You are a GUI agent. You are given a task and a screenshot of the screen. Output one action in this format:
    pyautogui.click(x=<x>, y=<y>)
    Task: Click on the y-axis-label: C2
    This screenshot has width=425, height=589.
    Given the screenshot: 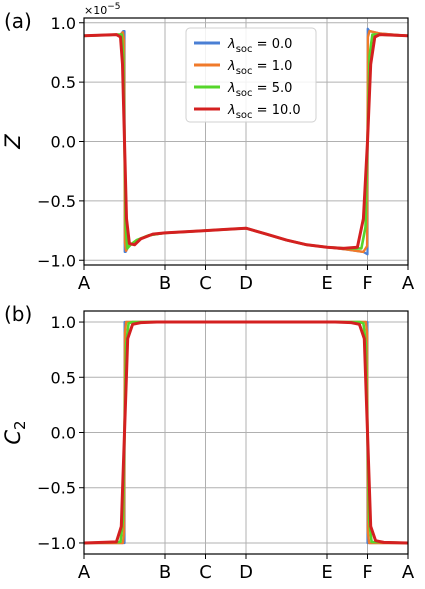 What is the action you would take?
    pyautogui.click(x=15, y=432)
    